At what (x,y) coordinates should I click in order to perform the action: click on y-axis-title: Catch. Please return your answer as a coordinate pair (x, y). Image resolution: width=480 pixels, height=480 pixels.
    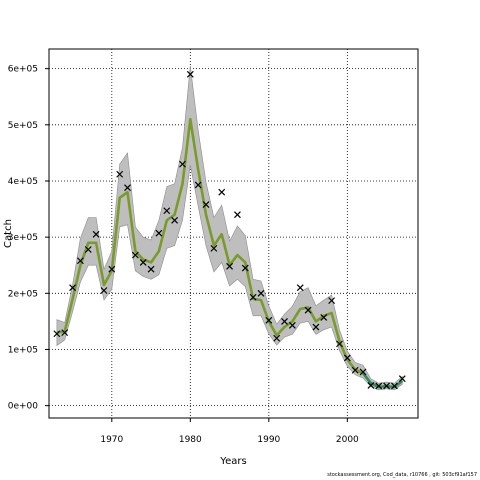
    Looking at the image, I should click on (8, 233).